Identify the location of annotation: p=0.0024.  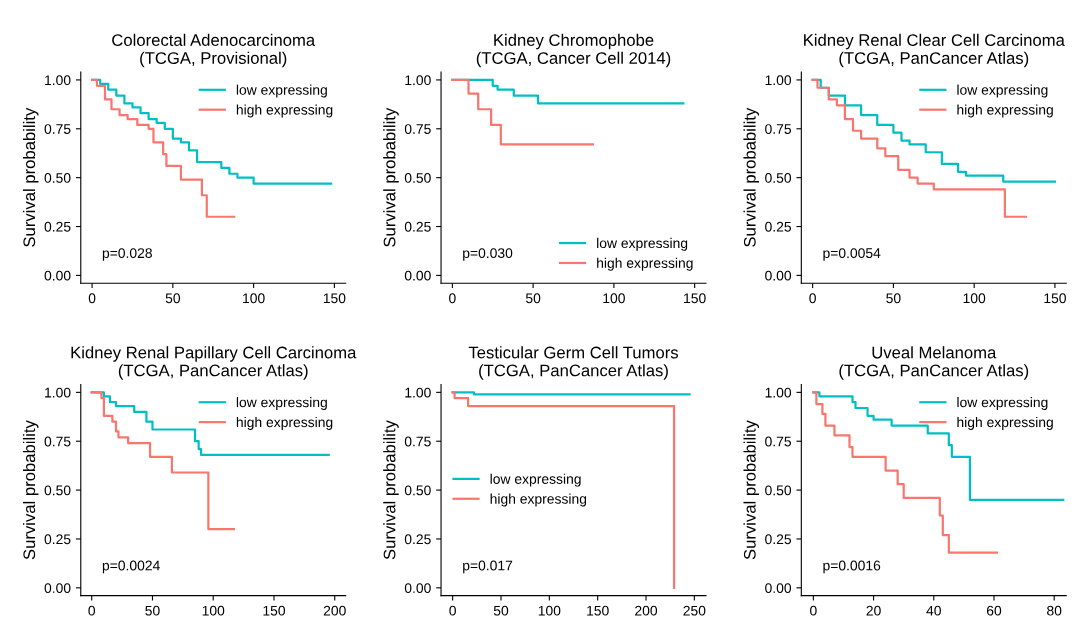
(131, 567).